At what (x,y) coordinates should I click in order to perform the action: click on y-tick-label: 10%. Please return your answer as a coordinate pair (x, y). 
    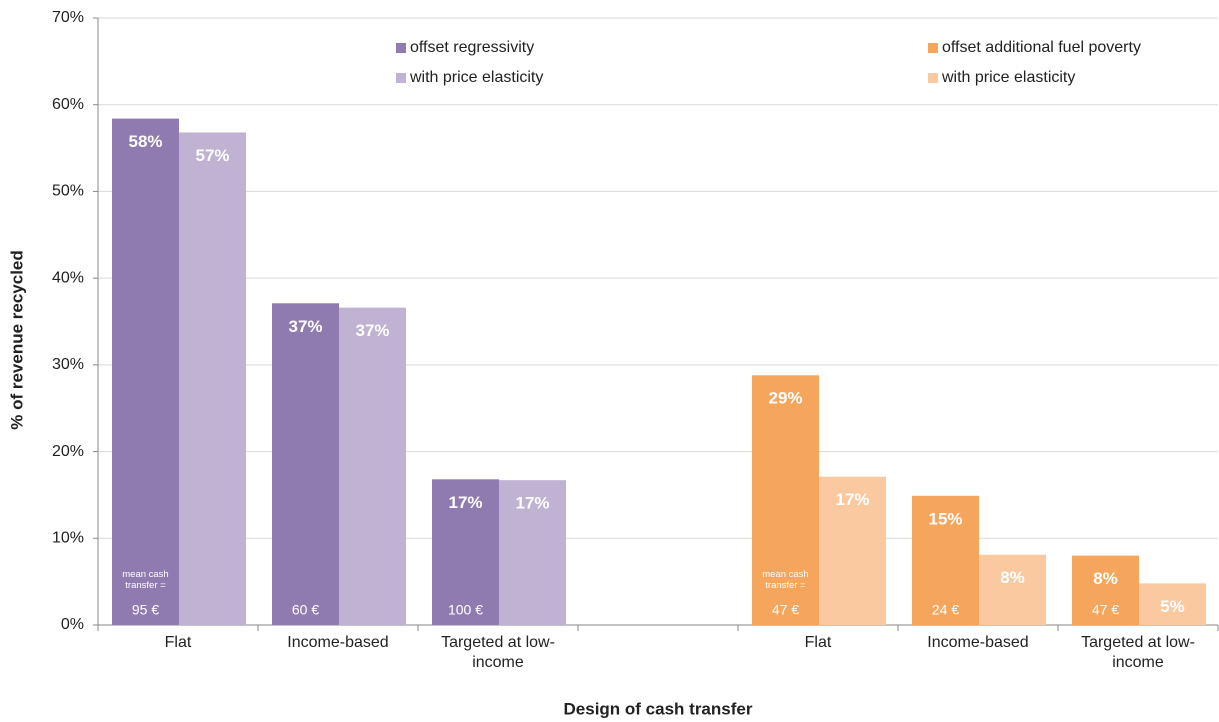
    Looking at the image, I should click on (68, 538).